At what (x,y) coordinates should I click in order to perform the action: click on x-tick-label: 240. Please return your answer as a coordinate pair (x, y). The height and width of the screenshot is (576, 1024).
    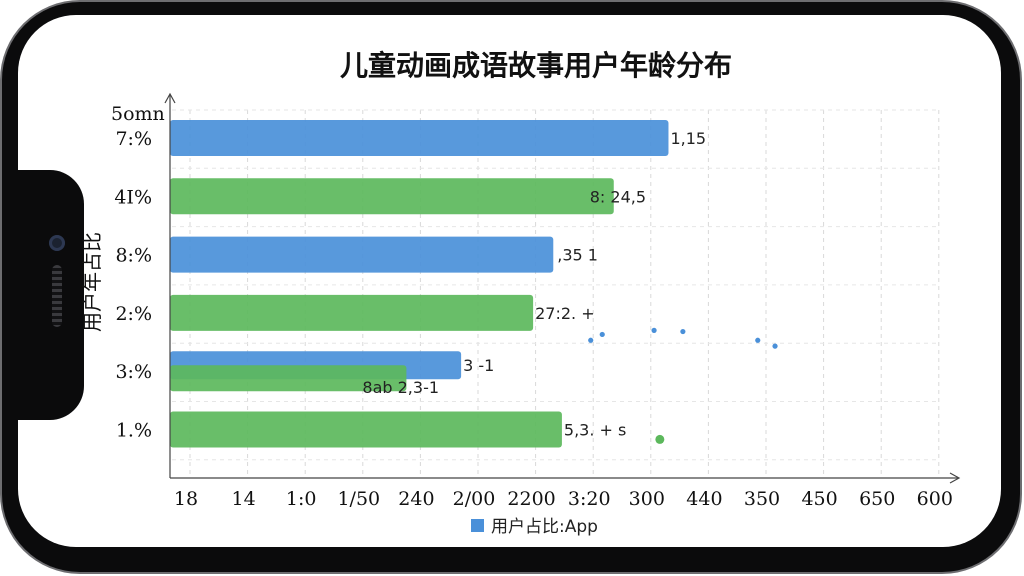
    Looking at the image, I should click on (416, 499).